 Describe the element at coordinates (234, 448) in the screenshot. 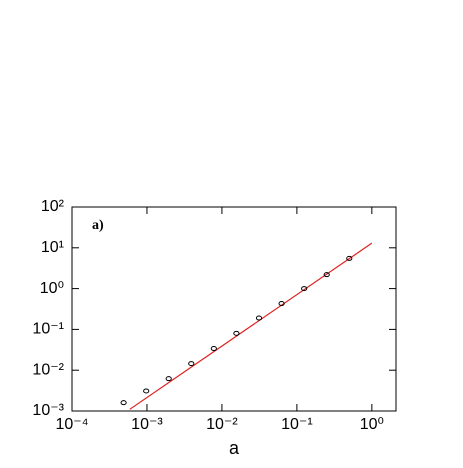

I see `x-axis-label: a` at that location.